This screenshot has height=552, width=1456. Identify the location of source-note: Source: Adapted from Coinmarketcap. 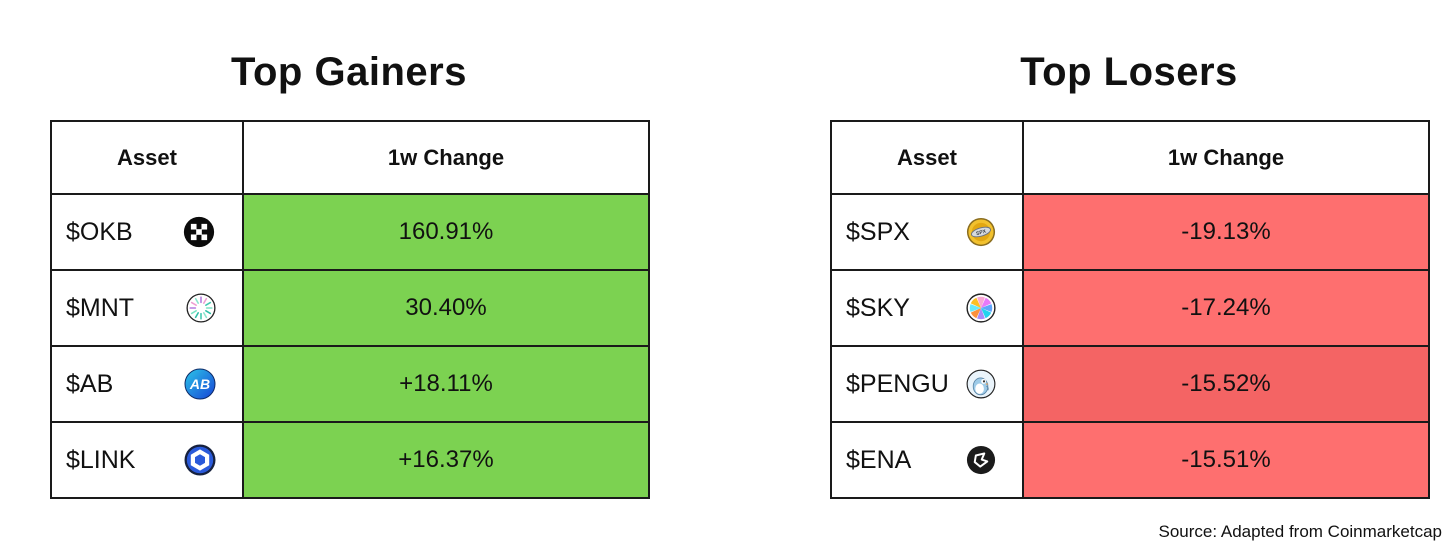
(1300, 531).